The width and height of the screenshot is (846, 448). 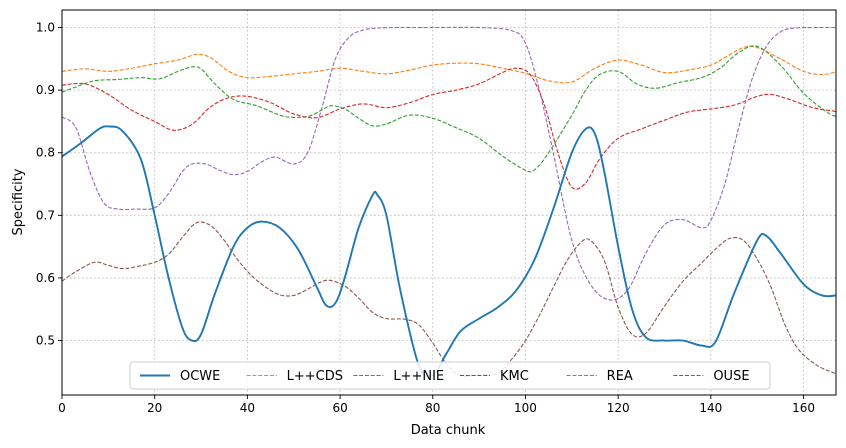 I want to click on legend: OCWE L++CDS L++NIE KMC REA OUSE, so click(x=450, y=375).